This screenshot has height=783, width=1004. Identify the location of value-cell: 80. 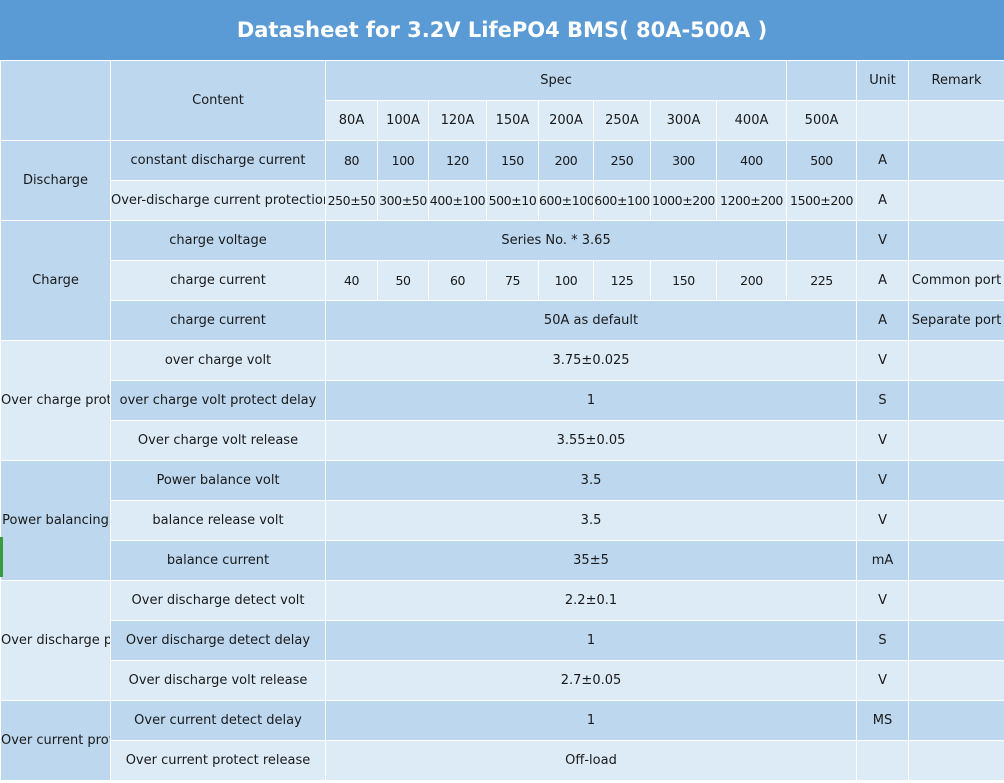
(351, 160).